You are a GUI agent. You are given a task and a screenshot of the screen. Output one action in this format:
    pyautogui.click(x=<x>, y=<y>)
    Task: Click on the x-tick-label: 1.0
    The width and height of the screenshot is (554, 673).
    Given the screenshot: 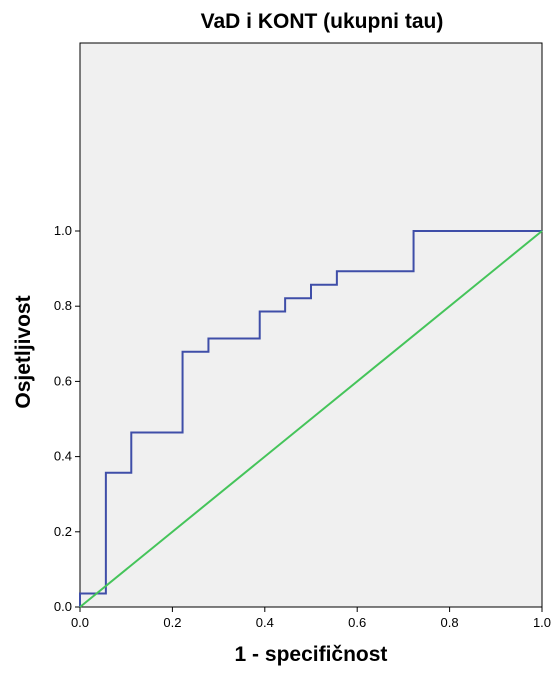 What is the action you would take?
    pyautogui.click(x=542, y=622)
    